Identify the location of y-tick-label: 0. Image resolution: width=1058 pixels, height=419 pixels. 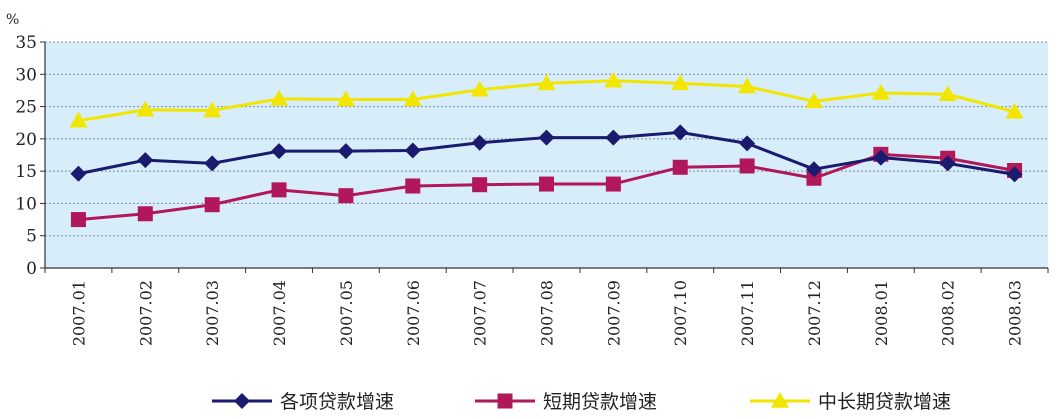
(31, 269).